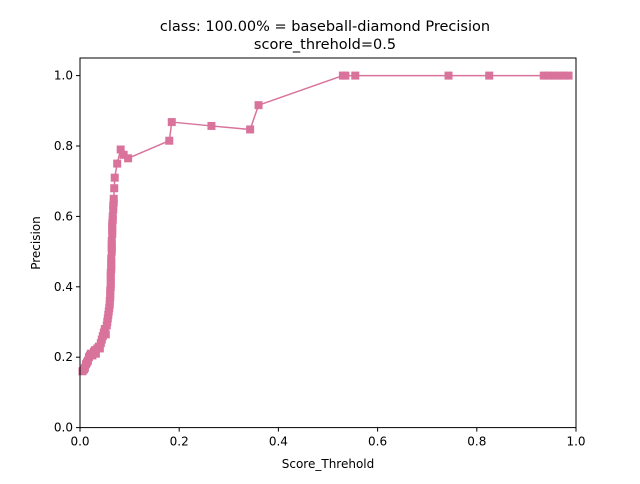 The width and height of the screenshot is (640, 484). Describe the element at coordinates (575, 442) in the screenshot. I see `x-tick-label: 1.0` at that location.